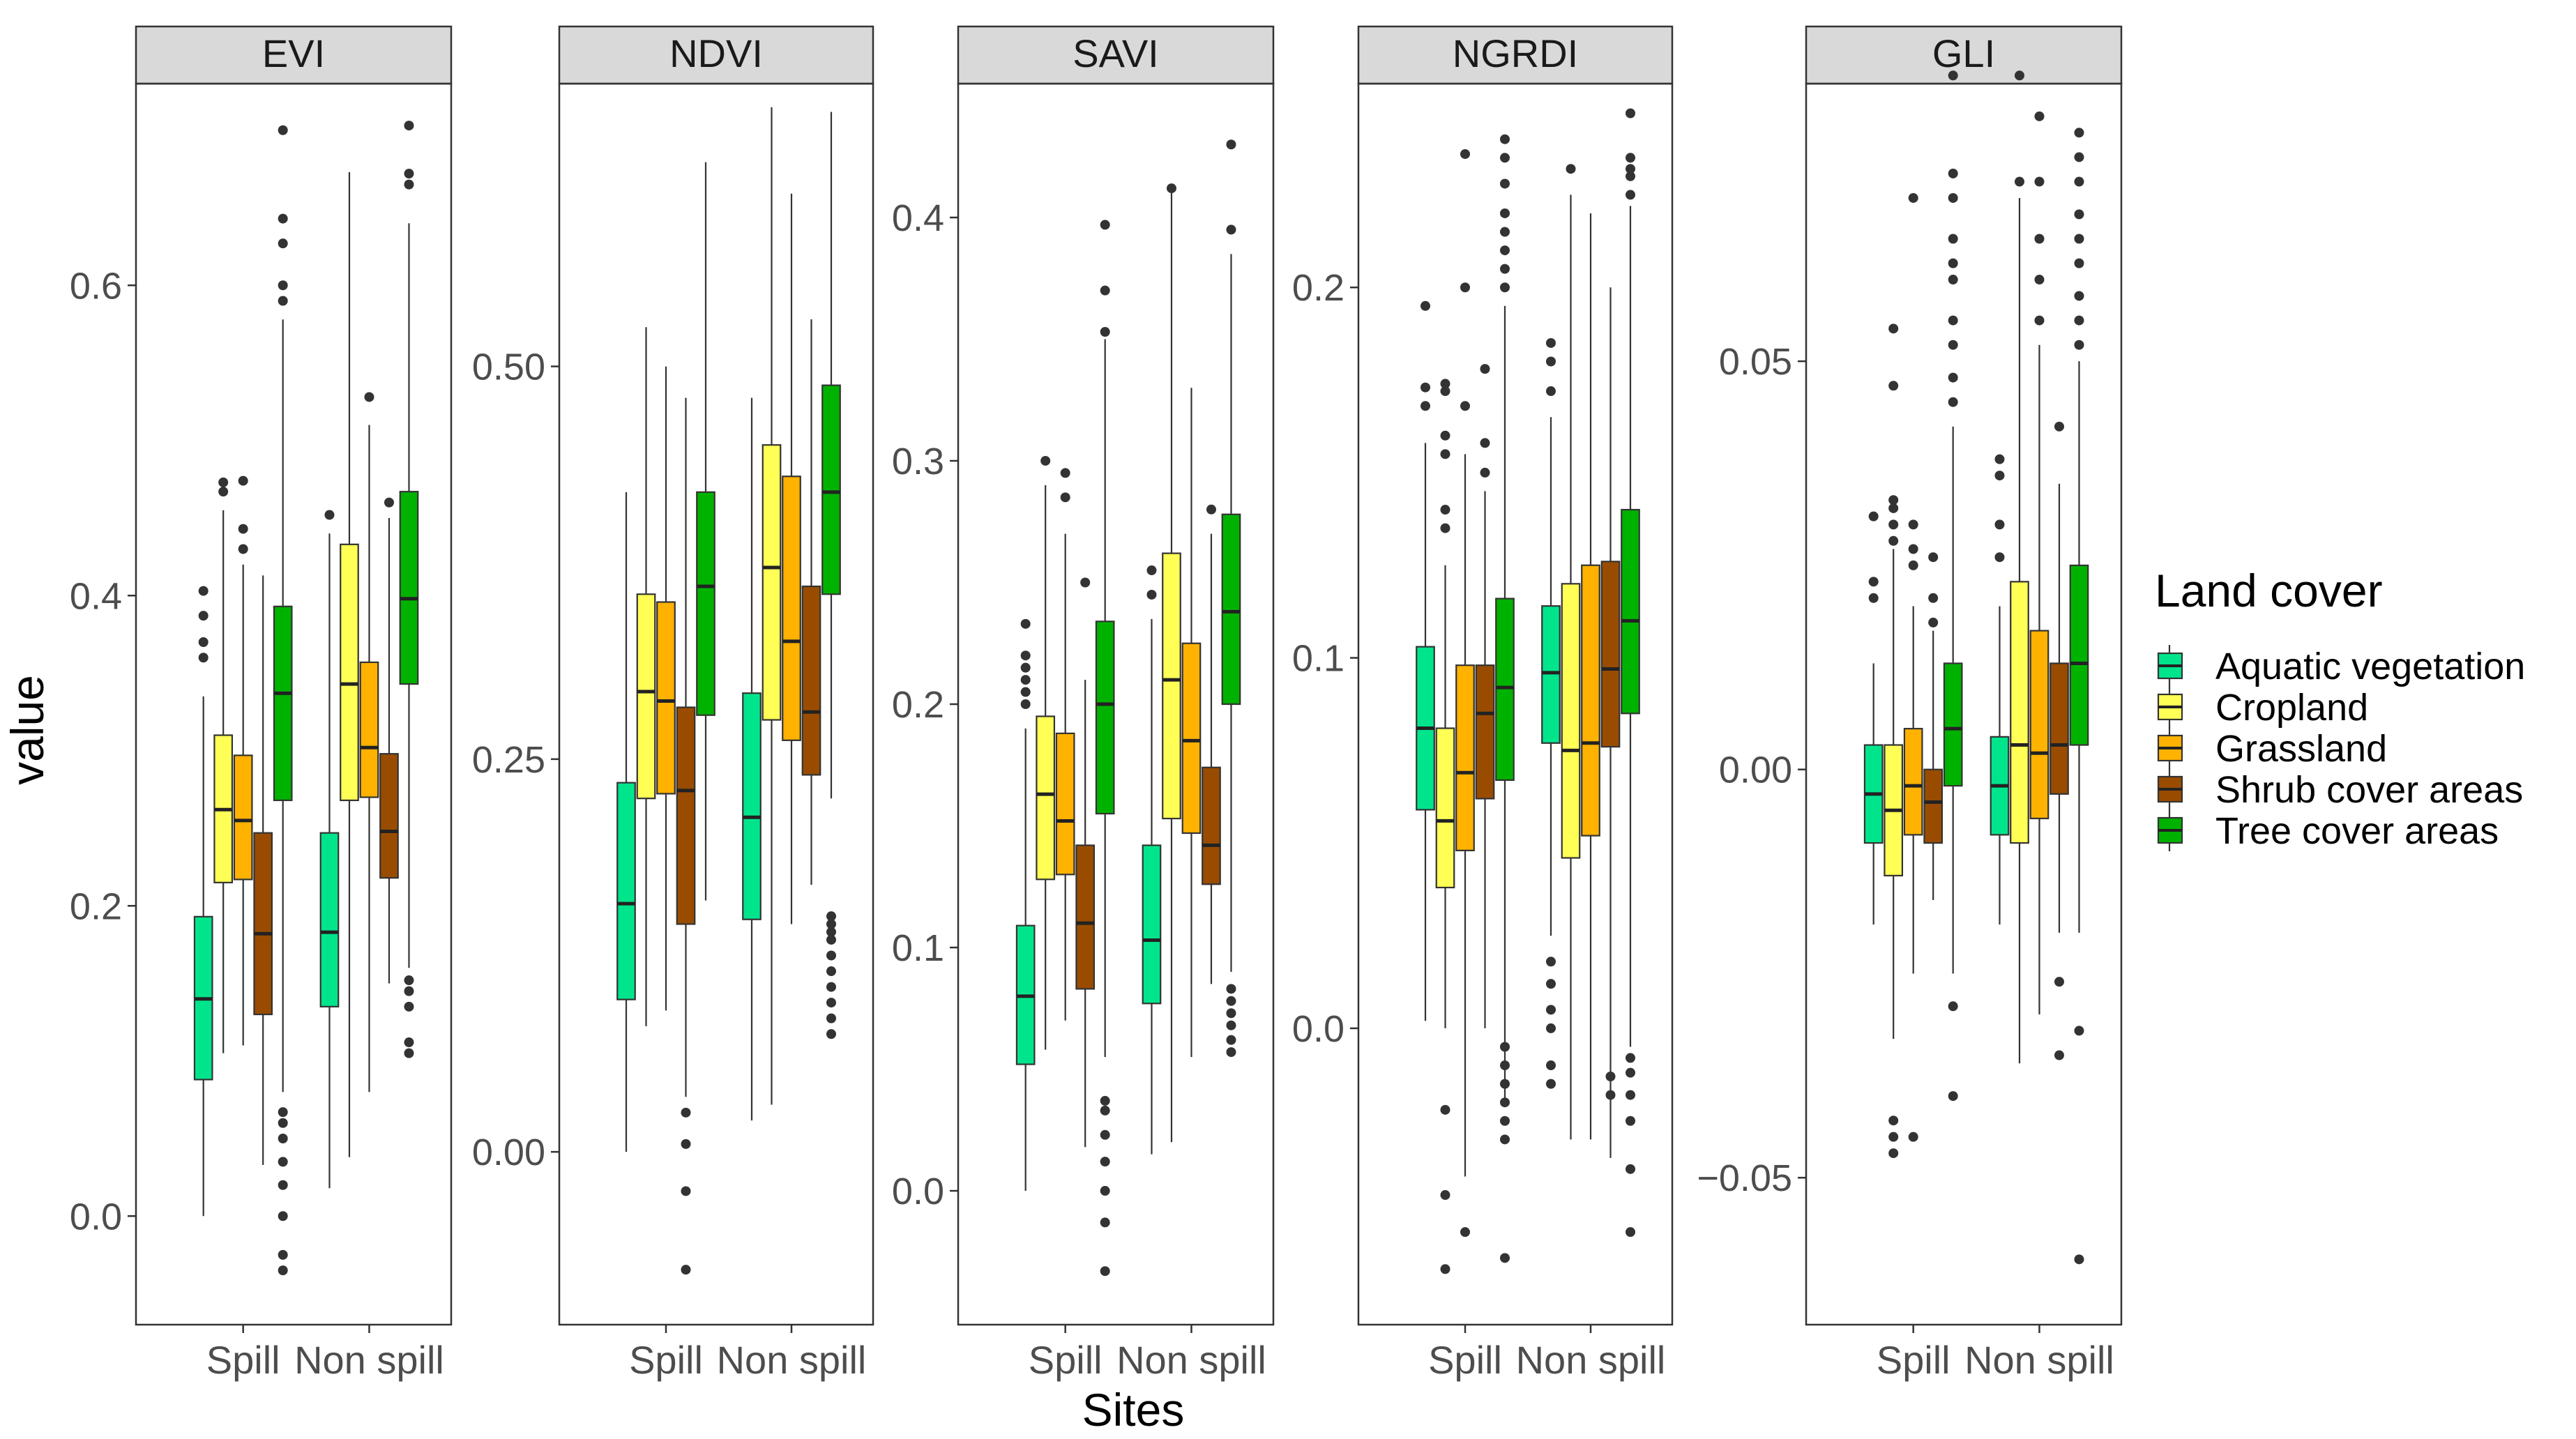 The image size is (2576, 1439). I want to click on legend-label: Grassland, so click(2301, 749).